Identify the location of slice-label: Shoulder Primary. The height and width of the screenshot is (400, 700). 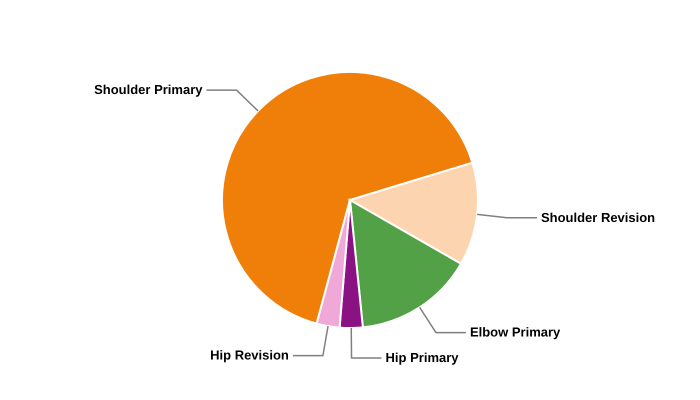
(149, 90).